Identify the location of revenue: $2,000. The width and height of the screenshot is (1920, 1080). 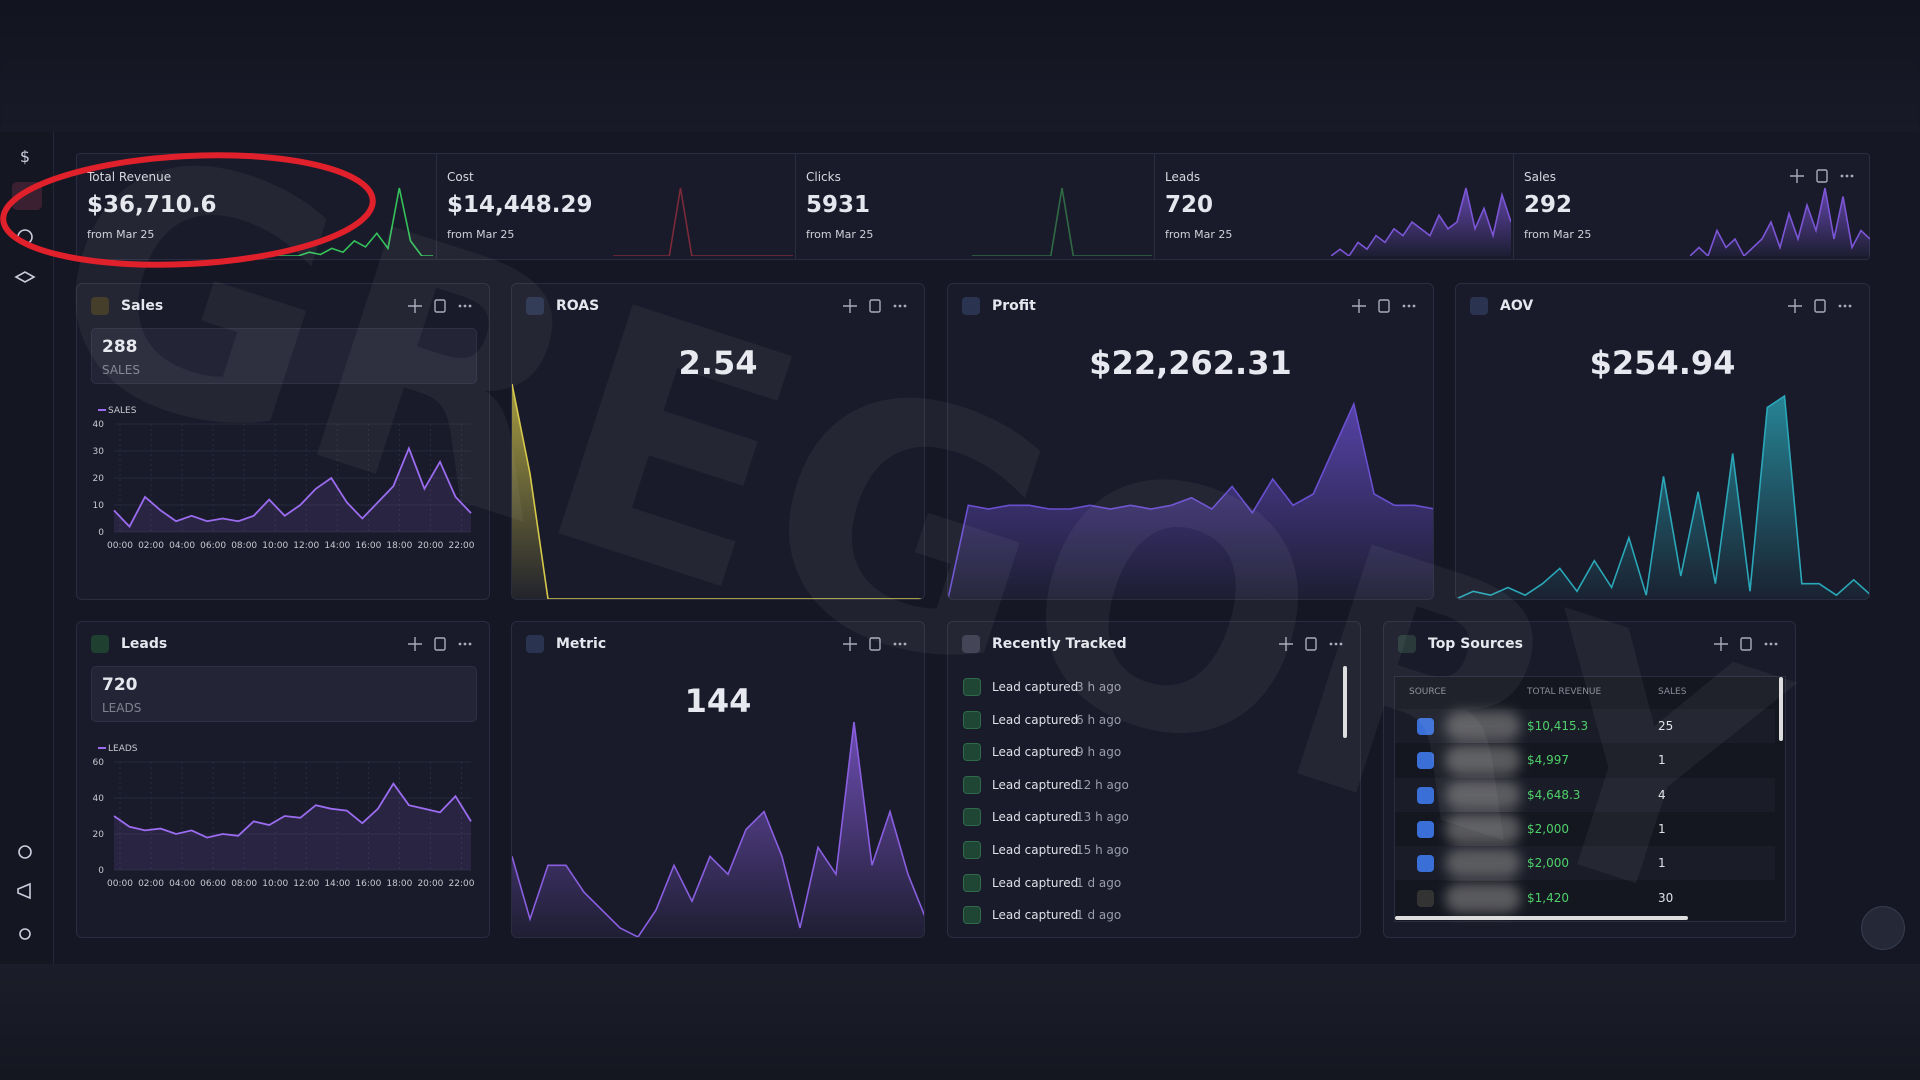
(1548, 863).